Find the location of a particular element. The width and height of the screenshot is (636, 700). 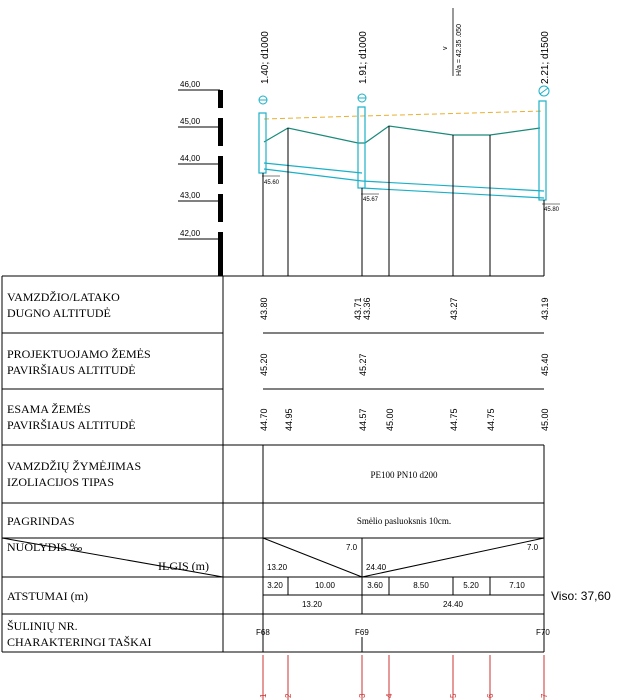

point-number: 6 is located at coordinates (490, 695).